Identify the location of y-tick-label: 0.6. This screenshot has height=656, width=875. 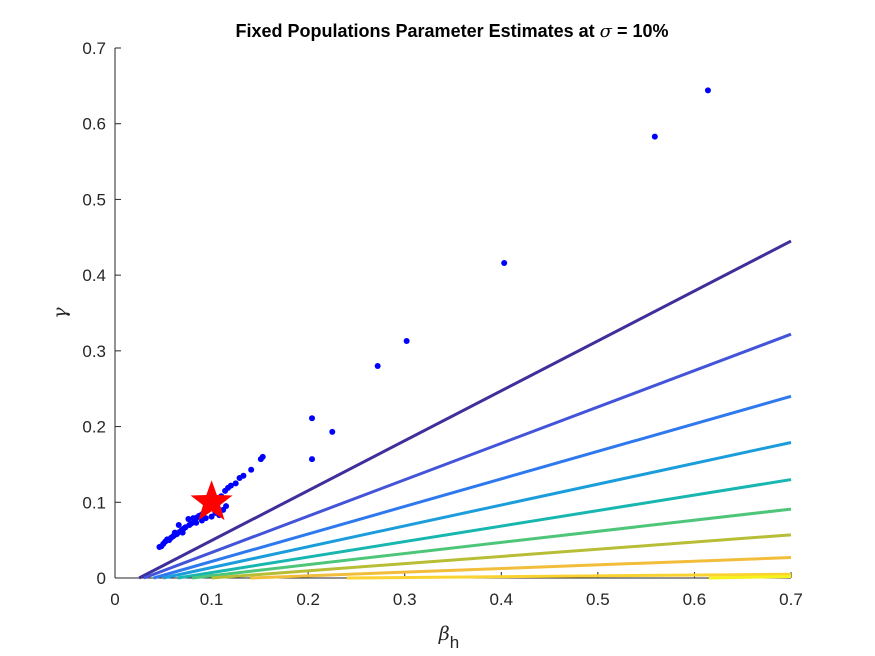
(94, 124).